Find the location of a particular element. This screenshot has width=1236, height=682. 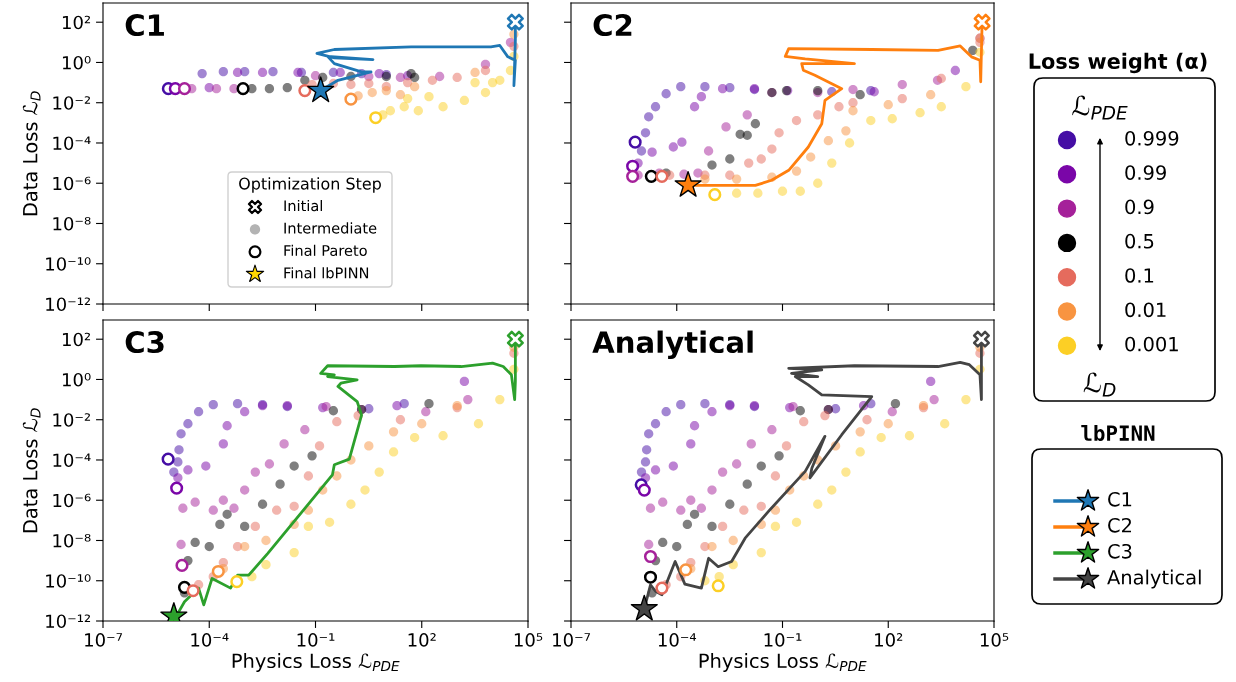

category-label: 0.01 is located at coordinates (1145, 310).